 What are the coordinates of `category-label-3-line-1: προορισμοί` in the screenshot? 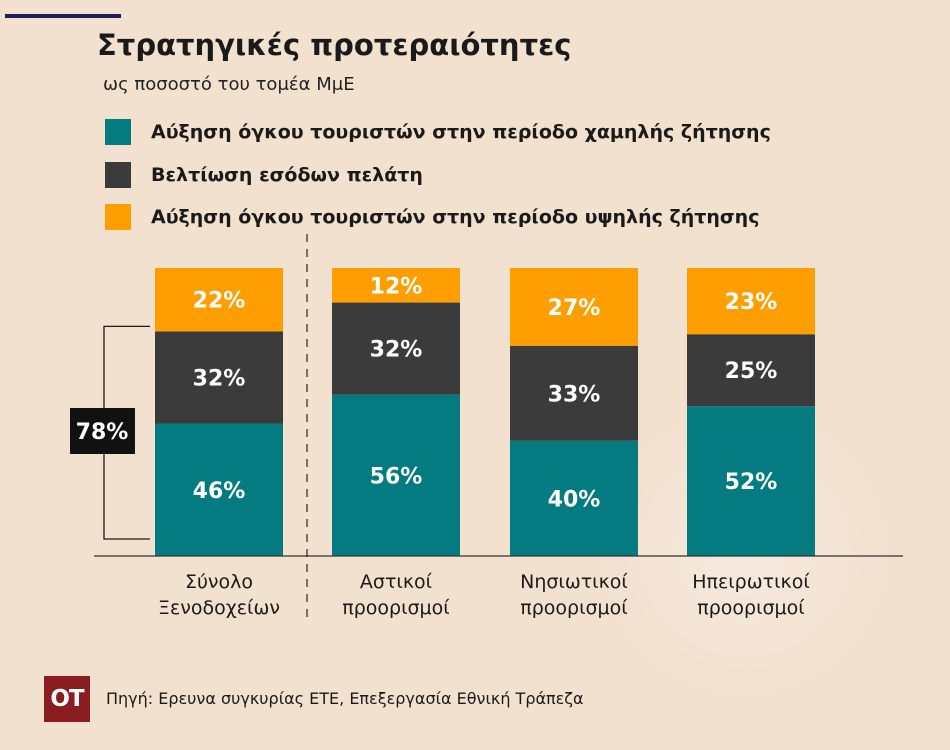 It's located at (751, 608).